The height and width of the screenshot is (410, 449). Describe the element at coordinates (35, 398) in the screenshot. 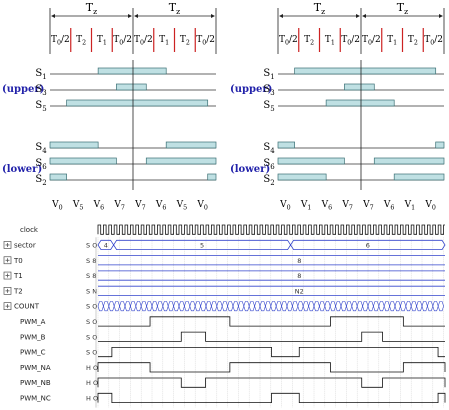

I see `signal-label: PWM_NC` at that location.